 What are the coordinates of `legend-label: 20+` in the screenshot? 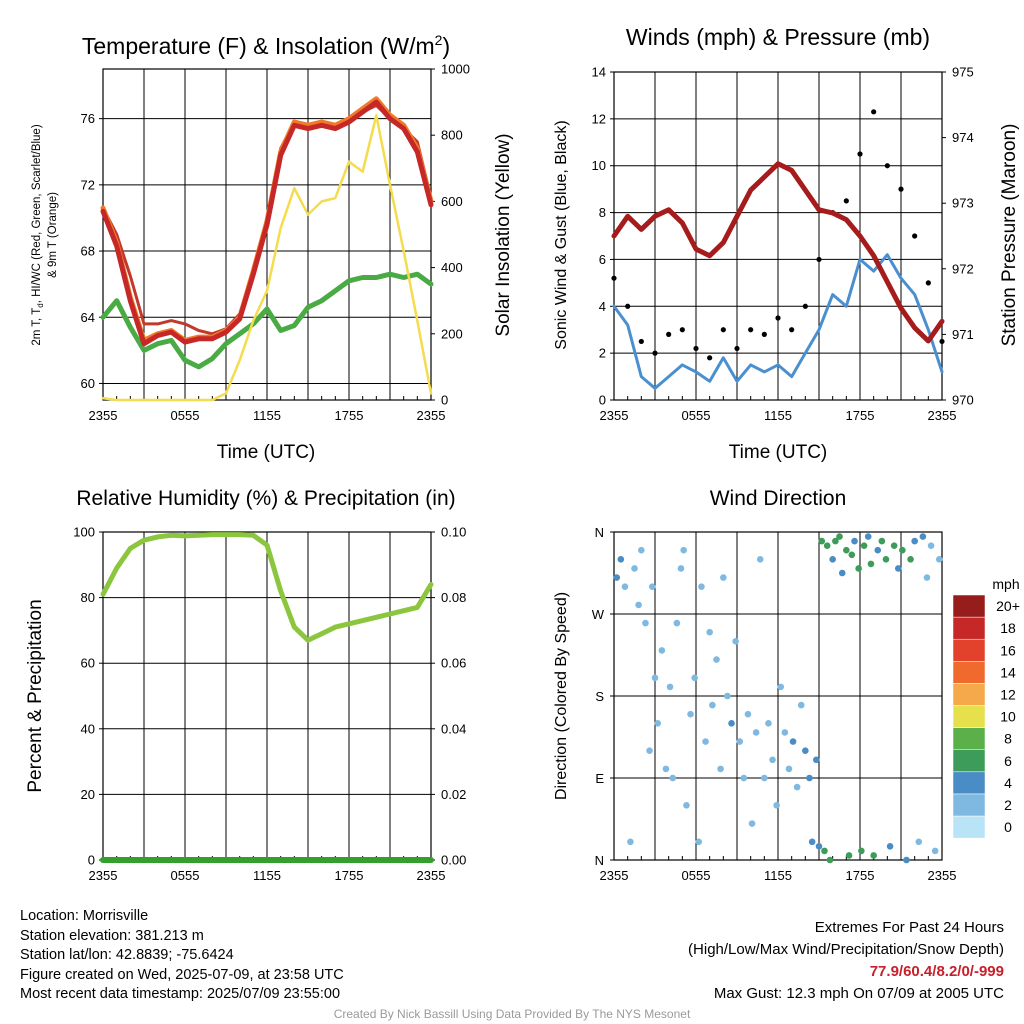 It's located at (1008, 606).